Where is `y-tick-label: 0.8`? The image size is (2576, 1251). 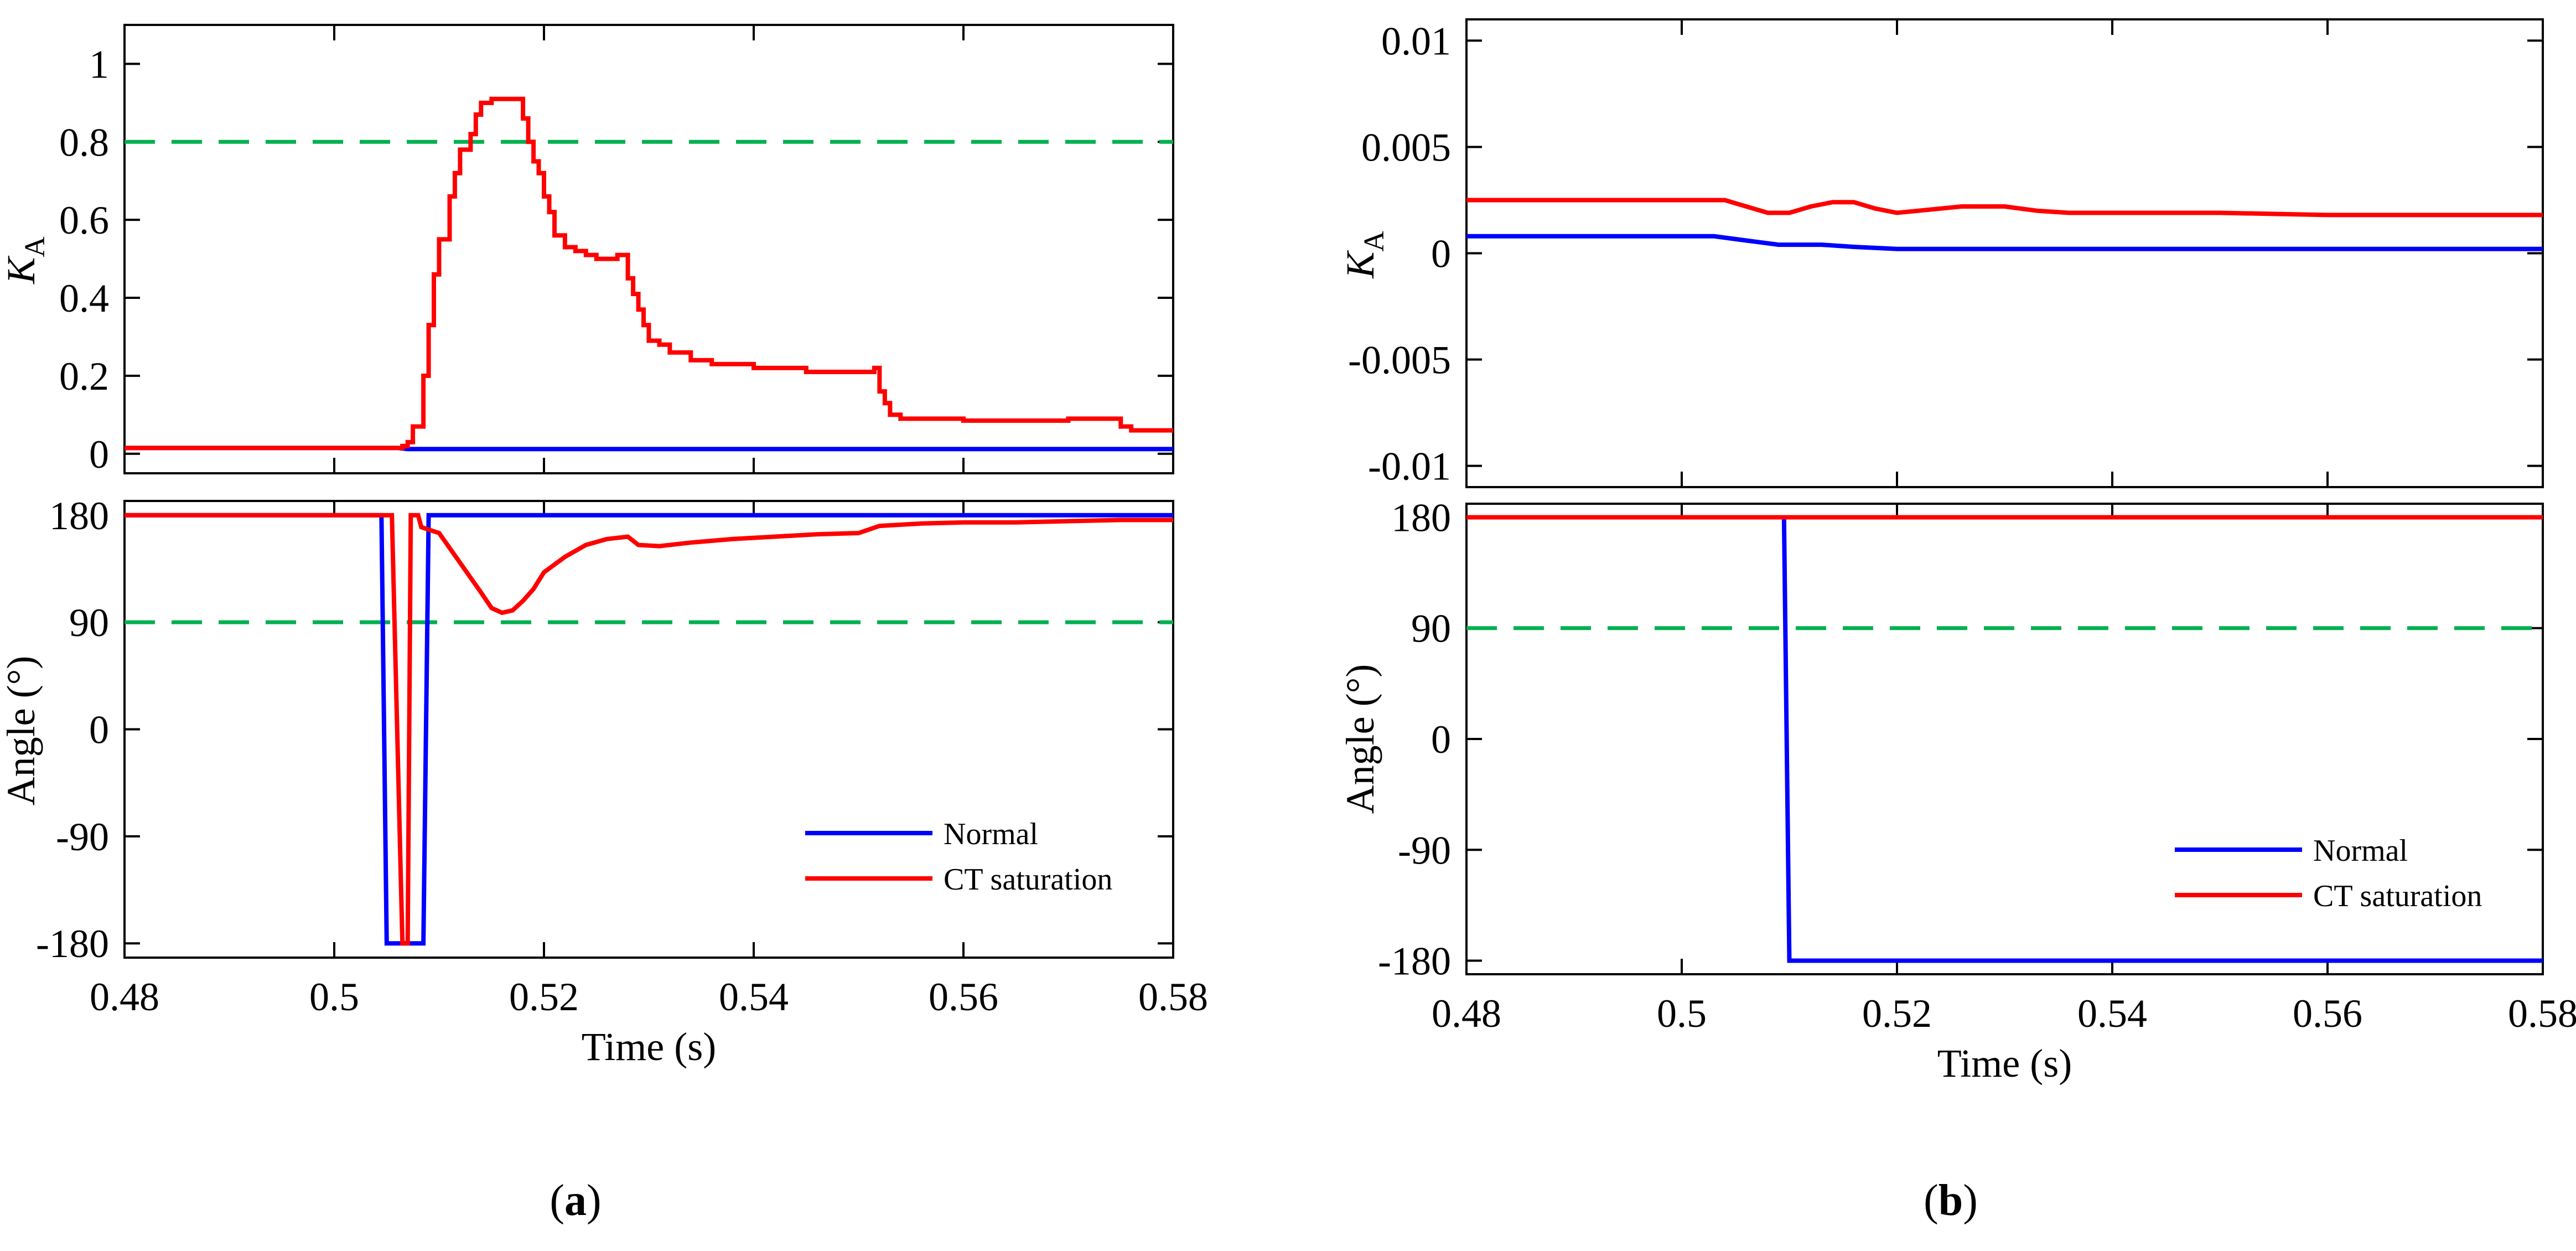 y-tick-label: 0.8 is located at coordinates (84, 142).